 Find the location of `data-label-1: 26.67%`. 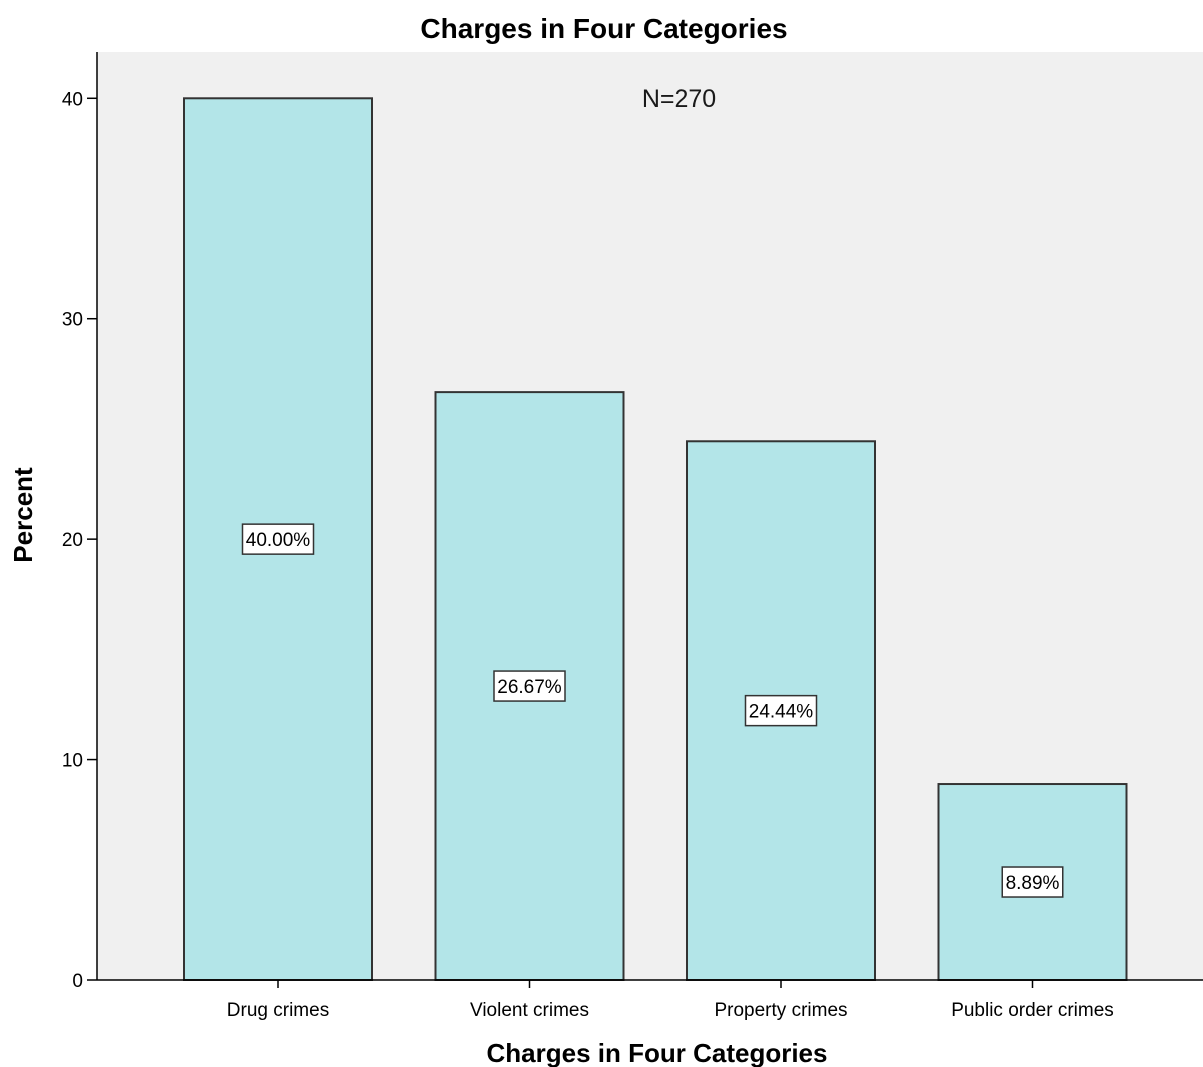

data-label-1: 26.67% is located at coordinates (529, 687).